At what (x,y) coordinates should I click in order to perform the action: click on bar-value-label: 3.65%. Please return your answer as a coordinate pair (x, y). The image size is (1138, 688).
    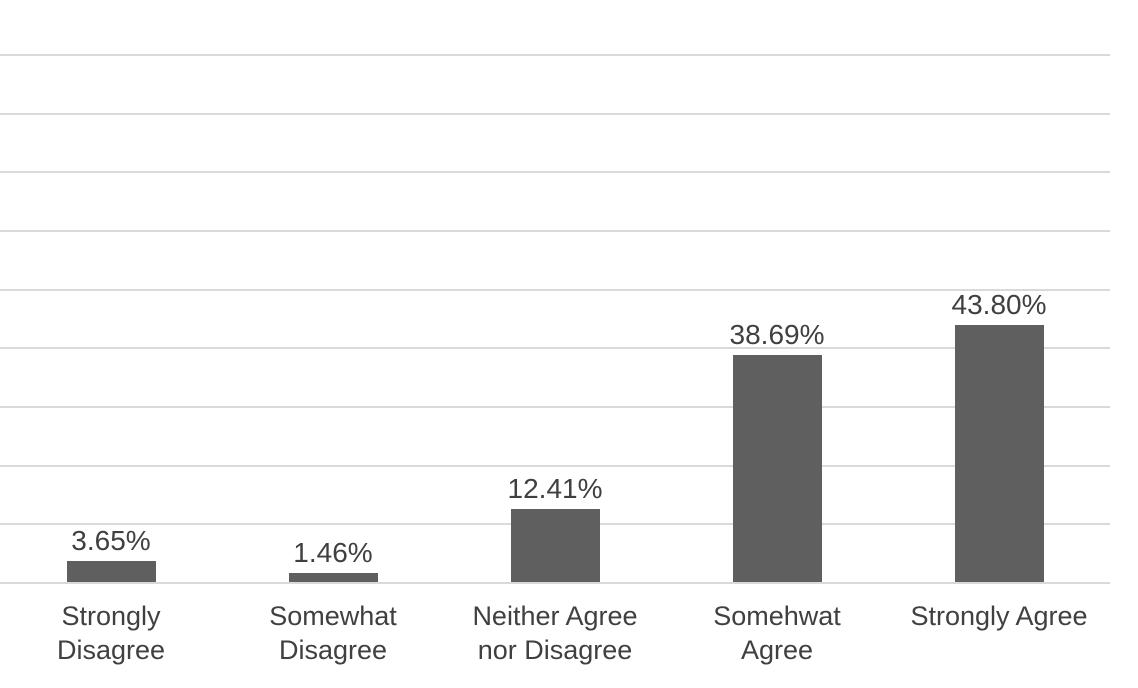
    Looking at the image, I should click on (111, 540).